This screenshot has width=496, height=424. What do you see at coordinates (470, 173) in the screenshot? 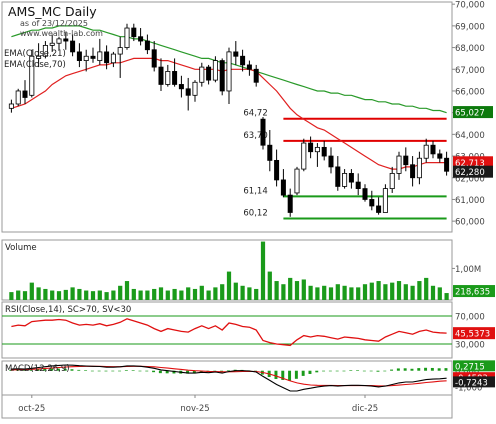
I see `price-badge-label: 62,280` at bounding box center [470, 173].